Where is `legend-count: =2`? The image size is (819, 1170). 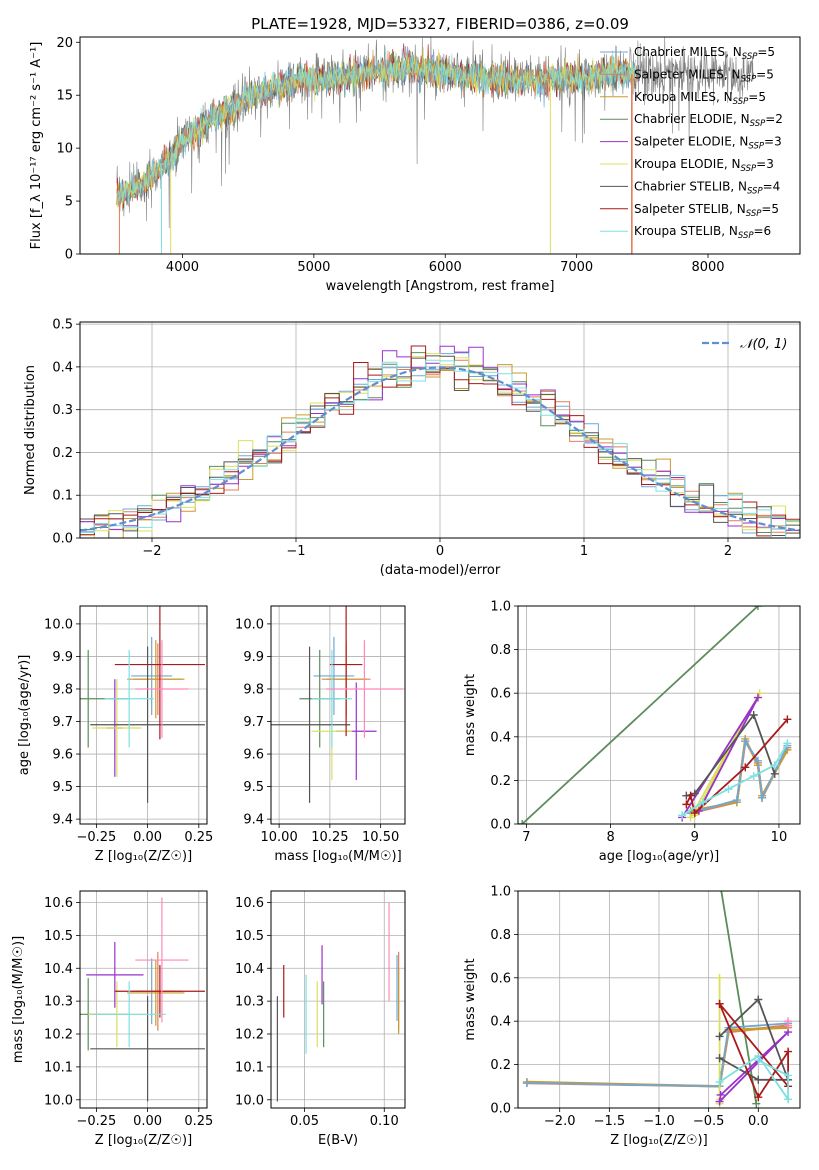 legend-count: =2 is located at coordinates (774, 119).